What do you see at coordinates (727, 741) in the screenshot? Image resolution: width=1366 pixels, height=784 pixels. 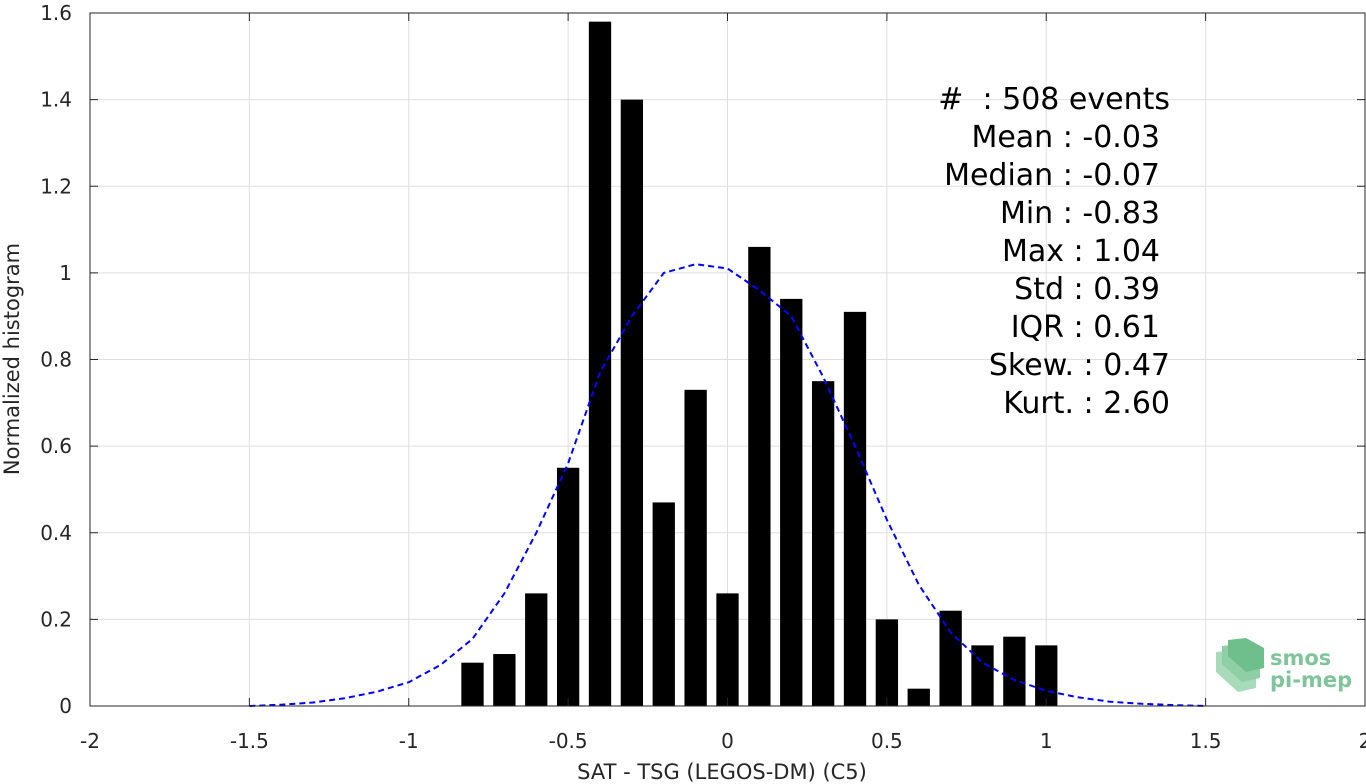 I see `x-tick-label: 0` at bounding box center [727, 741].